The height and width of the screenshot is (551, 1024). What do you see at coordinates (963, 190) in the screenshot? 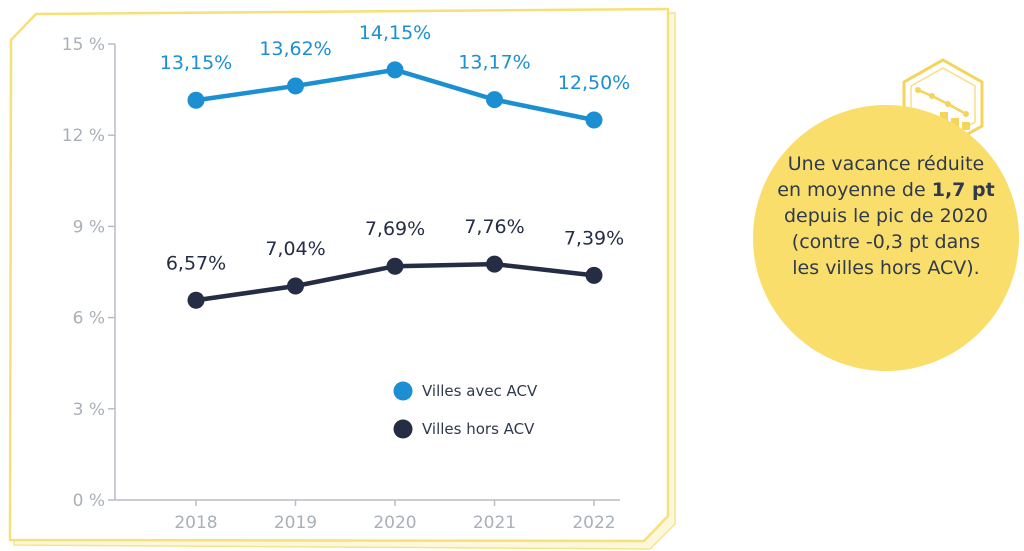
I see `callout-text-bold: 1,7 pt` at bounding box center [963, 190].